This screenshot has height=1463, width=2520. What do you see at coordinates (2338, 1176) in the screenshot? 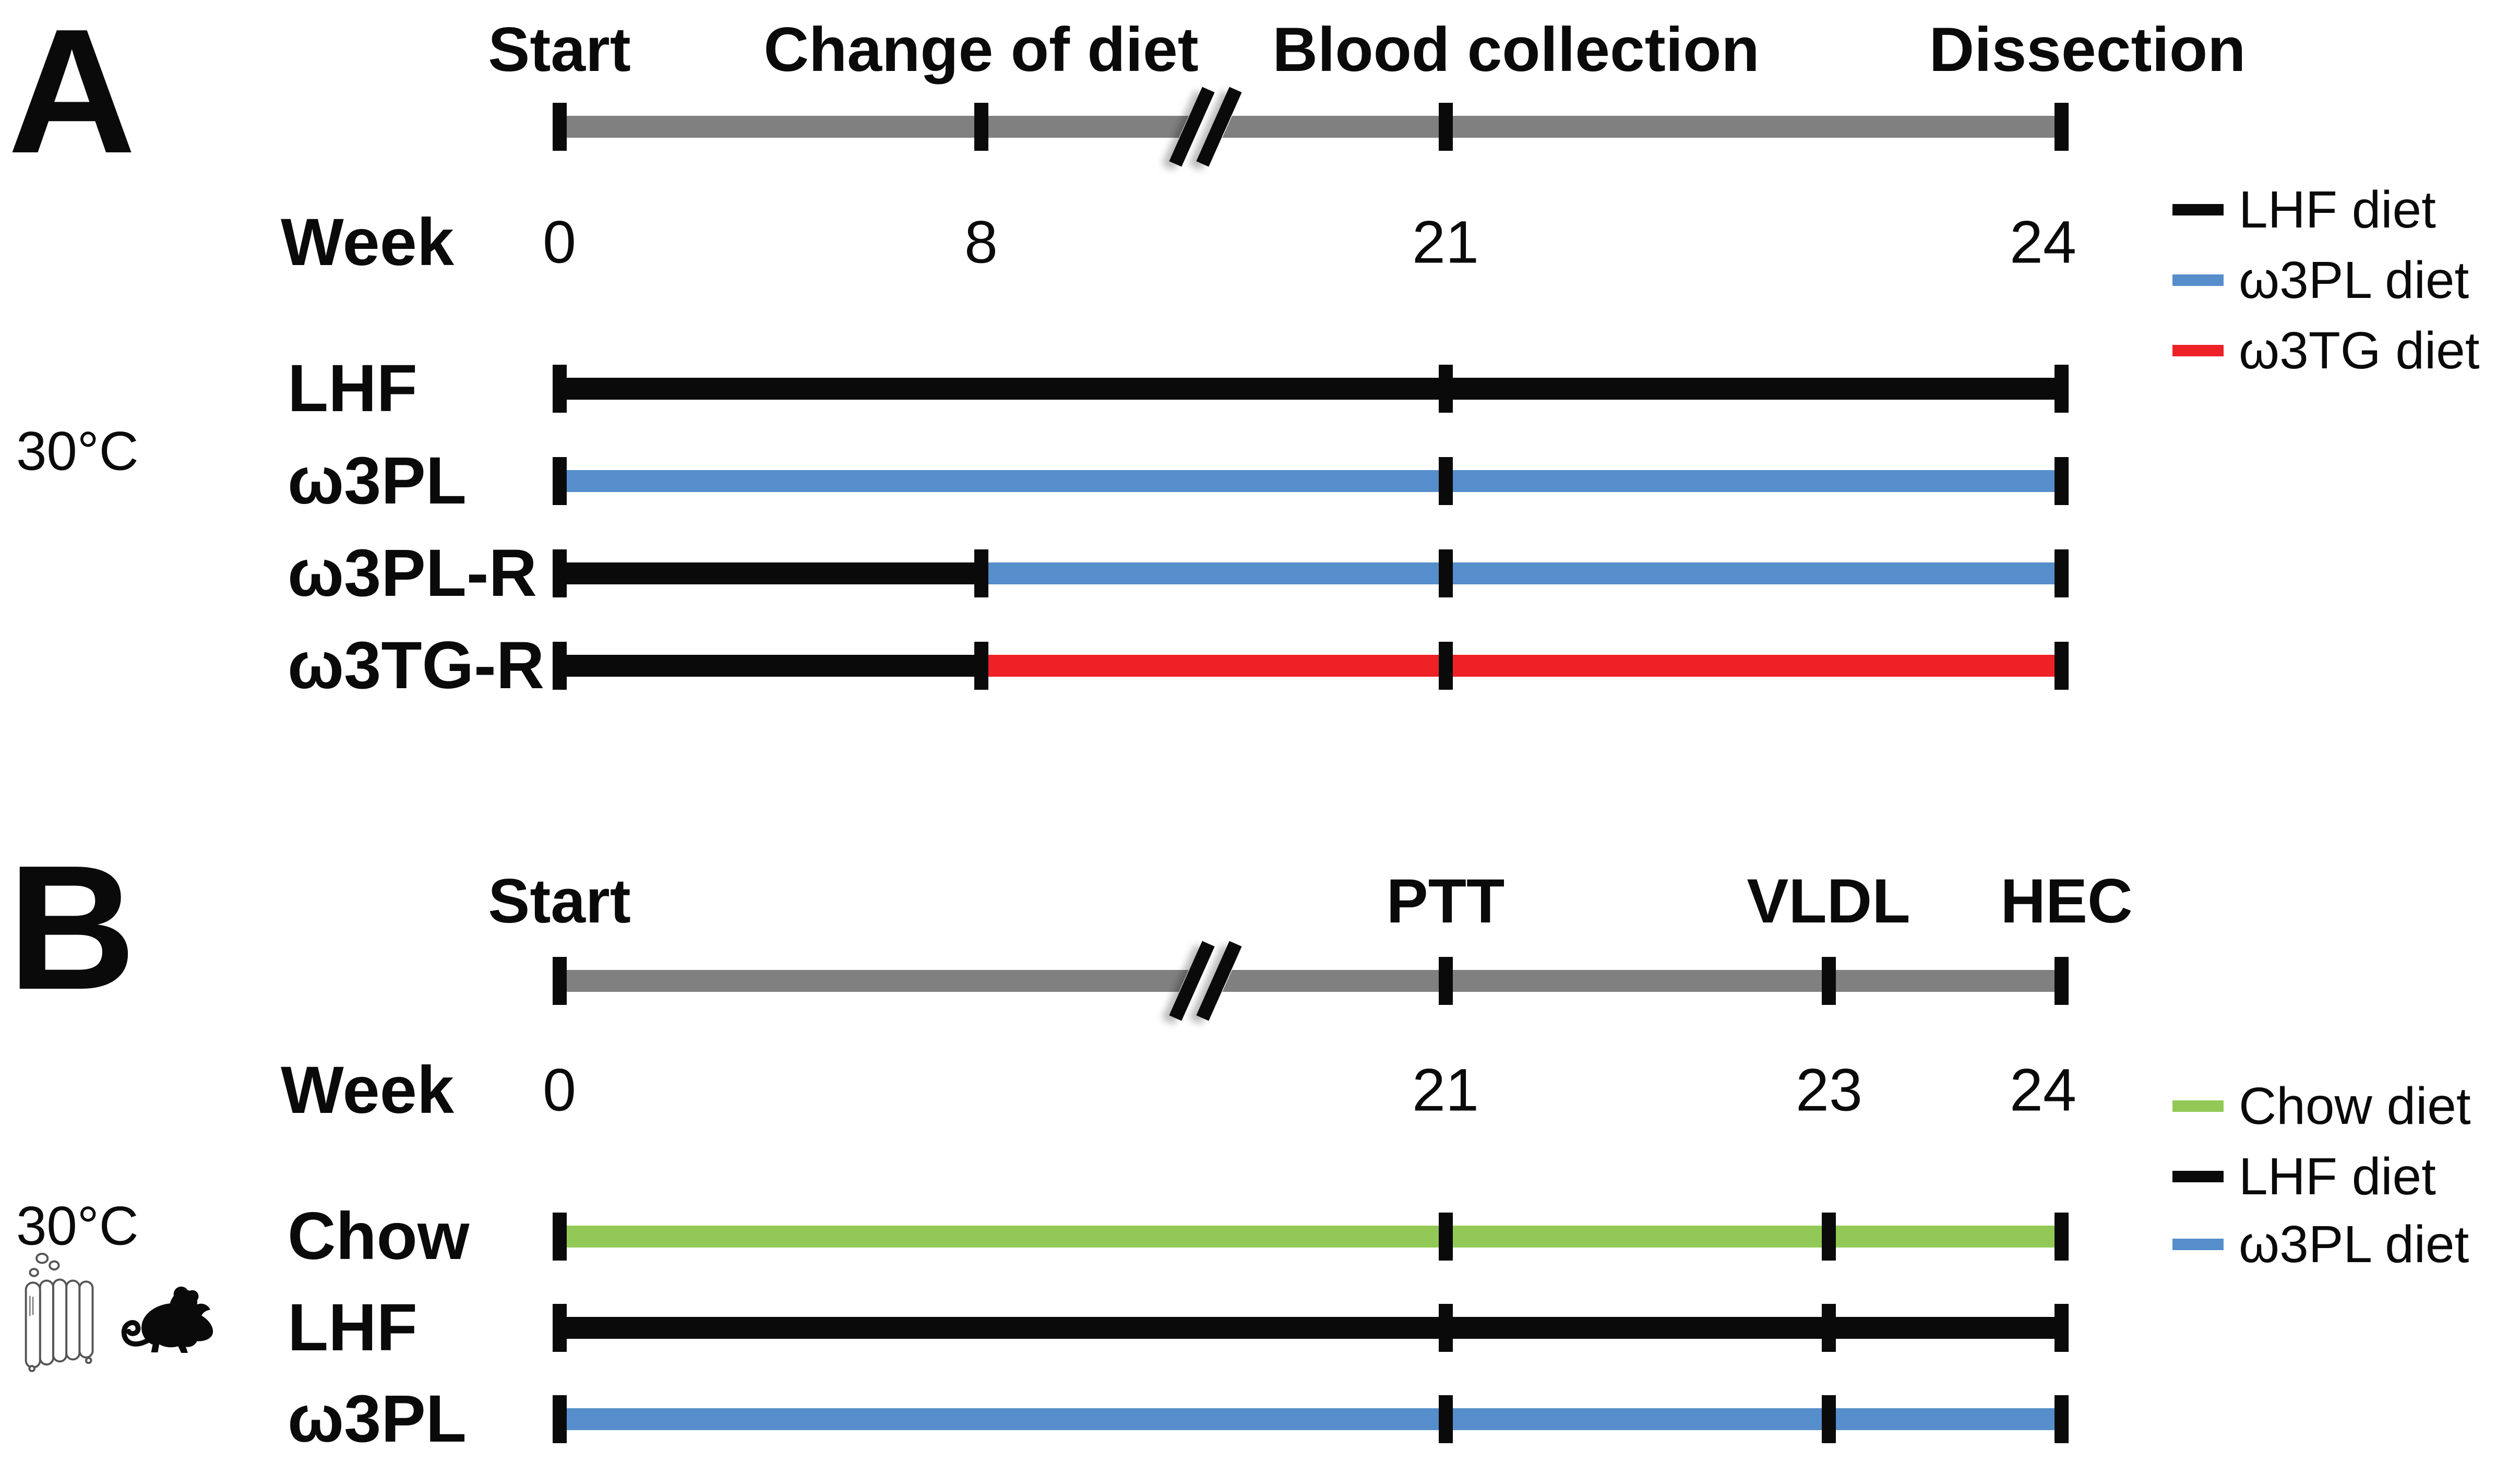
I see `legend-label-lhf-diet-b: LHF diet` at bounding box center [2338, 1176].